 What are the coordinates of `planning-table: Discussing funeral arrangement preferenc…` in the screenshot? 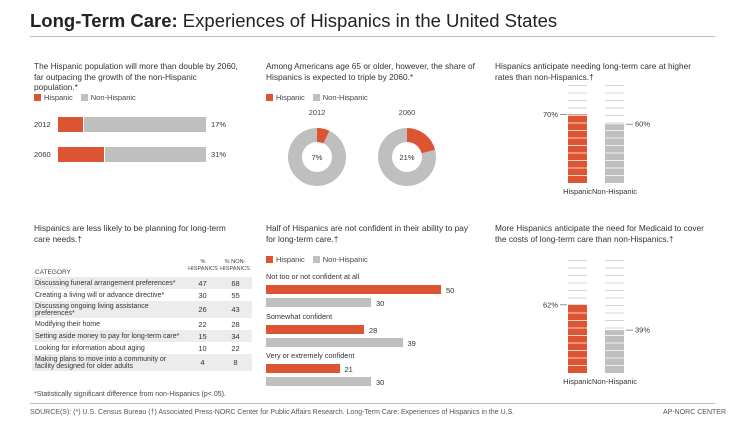 It's located at (142, 324).